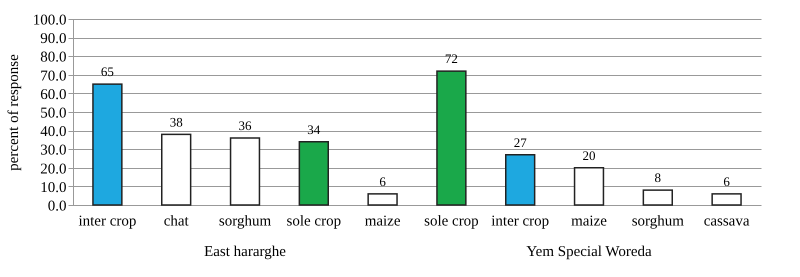 The height and width of the screenshot is (277, 800). Describe the element at coordinates (53, 94) in the screenshot. I see `y-tick-label: 60.0` at that location.